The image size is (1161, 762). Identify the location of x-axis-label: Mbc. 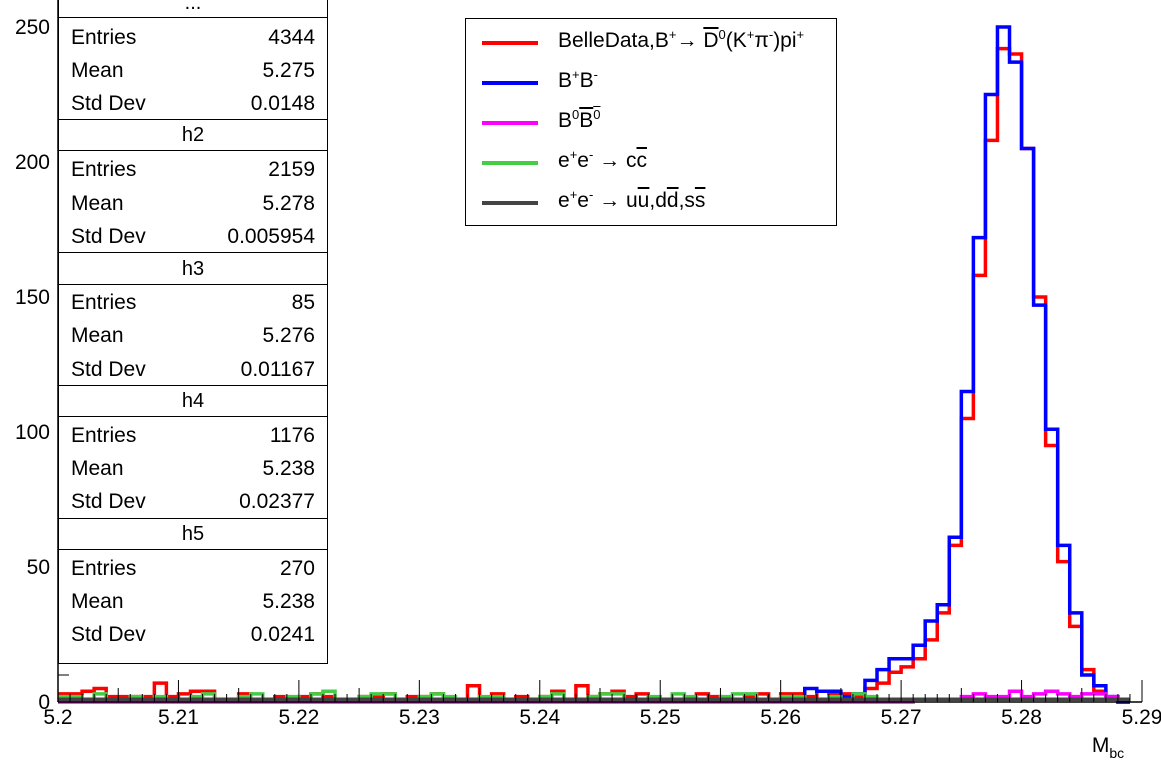
(1108, 747).